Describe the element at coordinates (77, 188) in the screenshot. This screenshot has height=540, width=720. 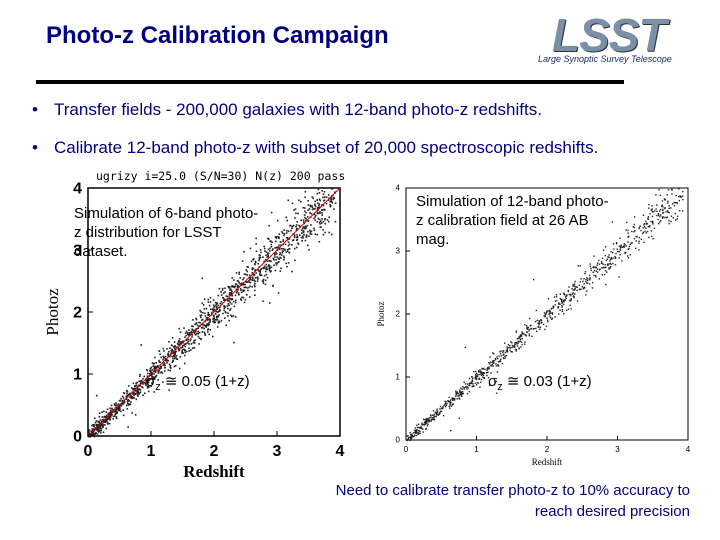
I see `y-tick-label: 4` at that location.